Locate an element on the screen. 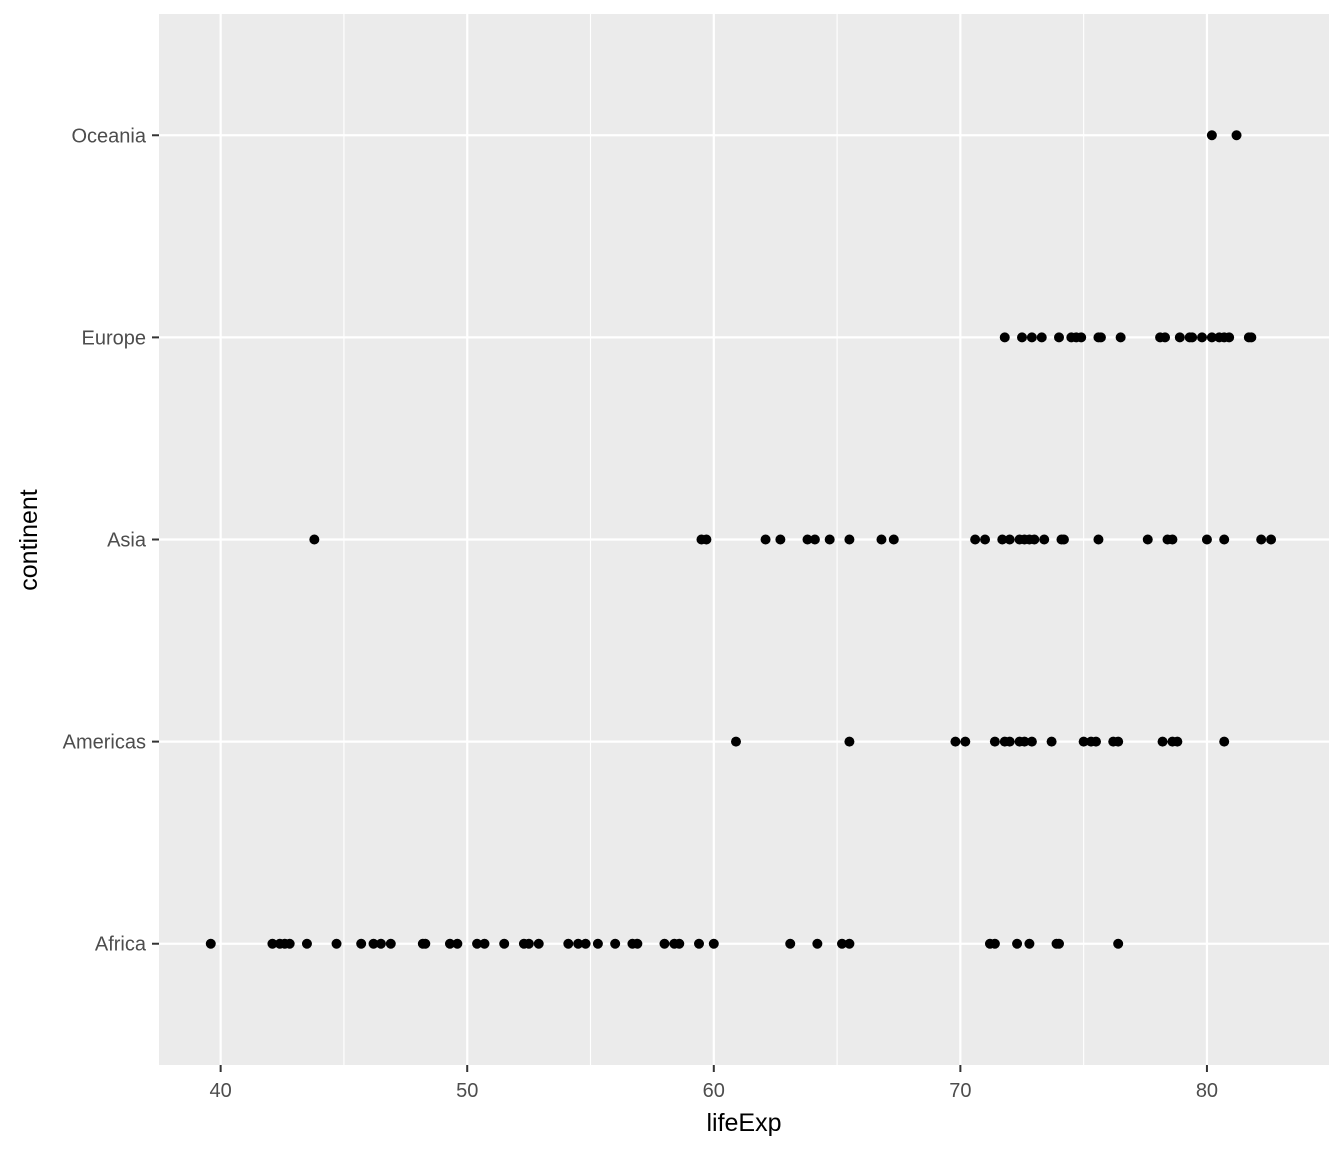 The image size is (1344, 1152). x-tick-label: 60 is located at coordinates (714, 1091).